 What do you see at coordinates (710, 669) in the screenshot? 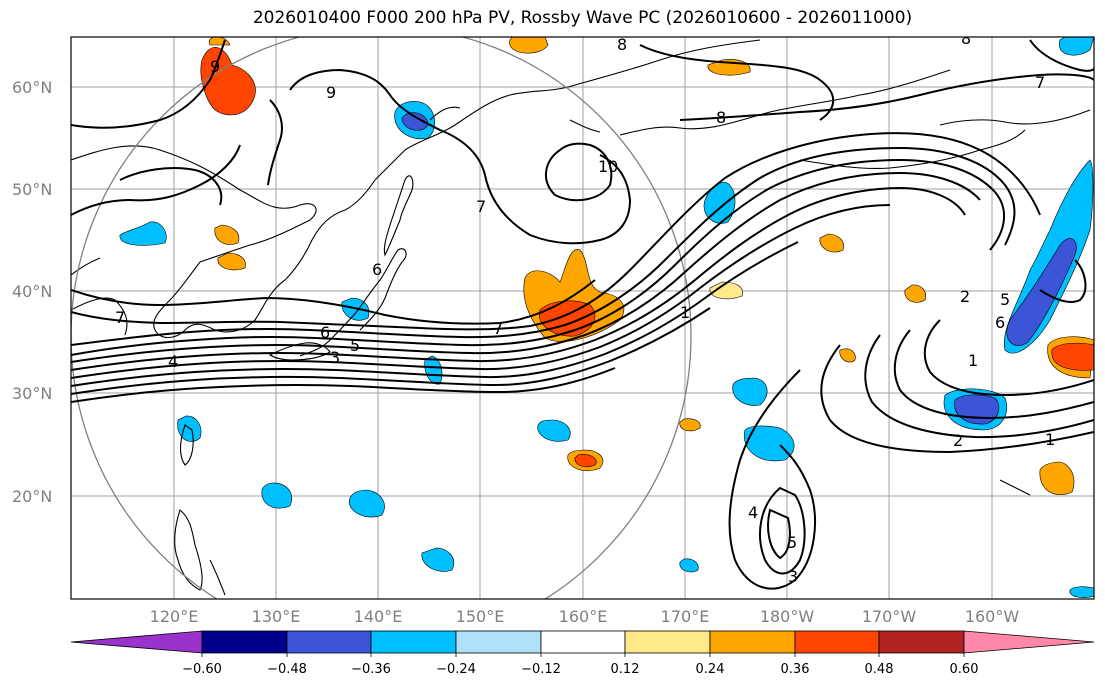
I see `colorbar-label: 0.24` at bounding box center [710, 669].